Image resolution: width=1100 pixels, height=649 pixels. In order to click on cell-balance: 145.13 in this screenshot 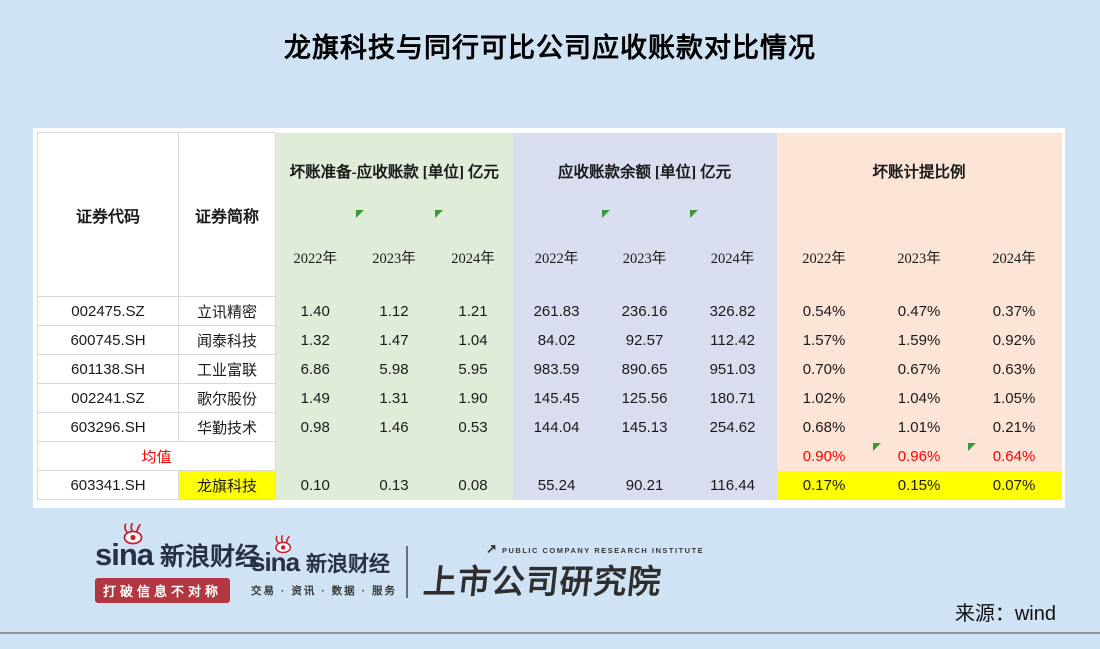, I will do `click(644, 427)`.